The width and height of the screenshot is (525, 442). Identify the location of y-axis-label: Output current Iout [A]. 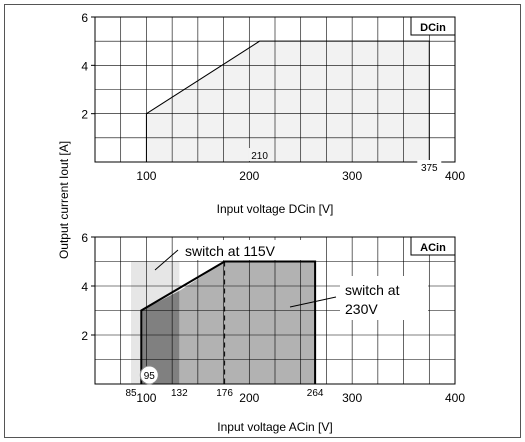
(64, 200).